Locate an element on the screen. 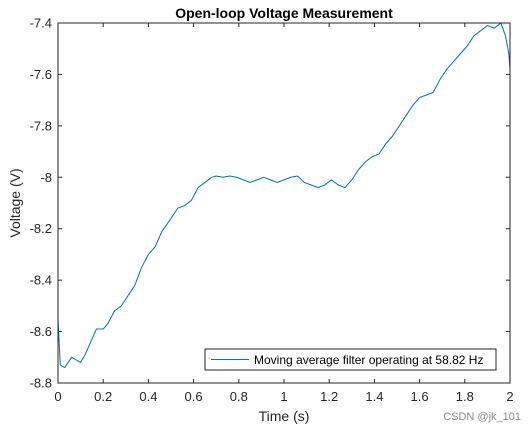 Image resolution: width=531 pixels, height=431 pixels. y-tick-label: -8.8 is located at coordinates (41, 383).